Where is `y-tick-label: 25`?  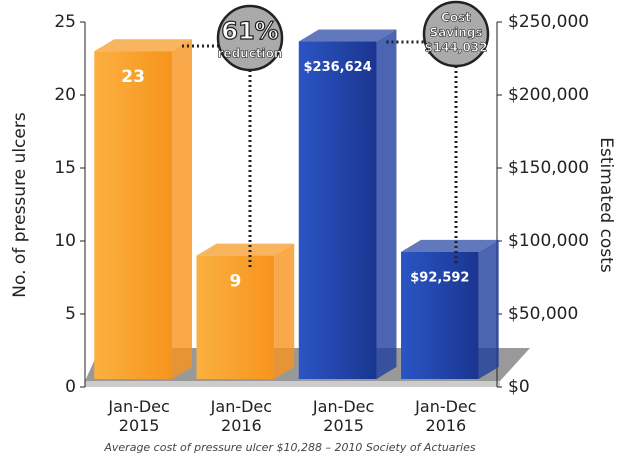
y-tick-label: 25 is located at coordinates (65, 22).